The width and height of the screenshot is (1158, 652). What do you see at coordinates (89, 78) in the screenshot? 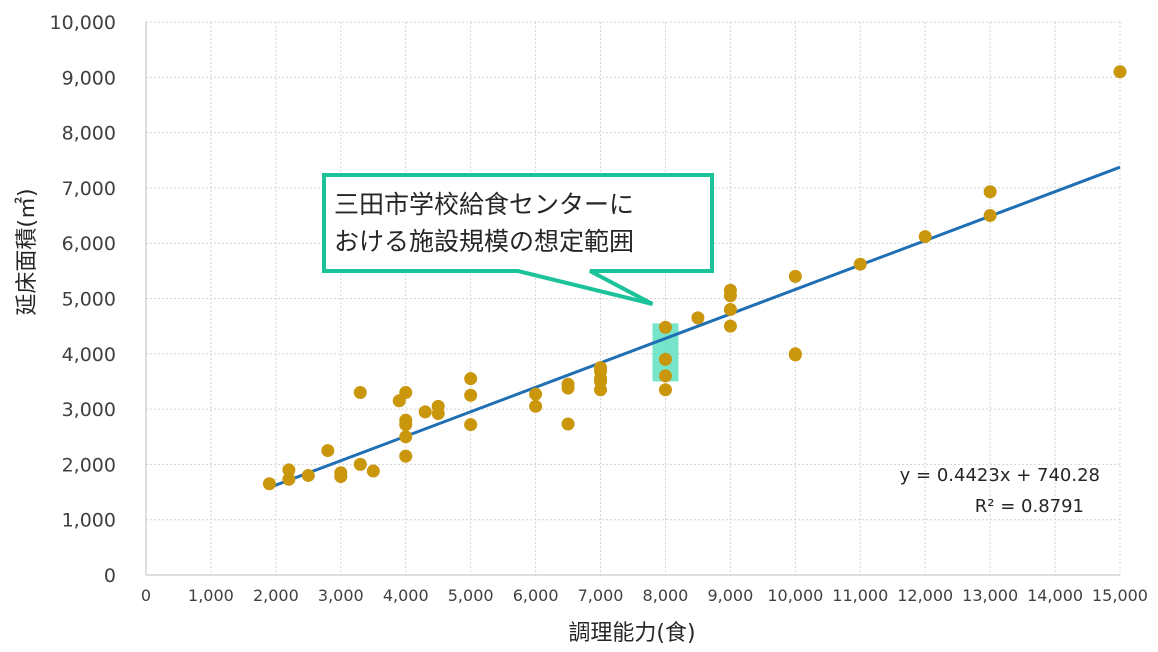
I see `y-tick-label: 9,000` at bounding box center [89, 78].